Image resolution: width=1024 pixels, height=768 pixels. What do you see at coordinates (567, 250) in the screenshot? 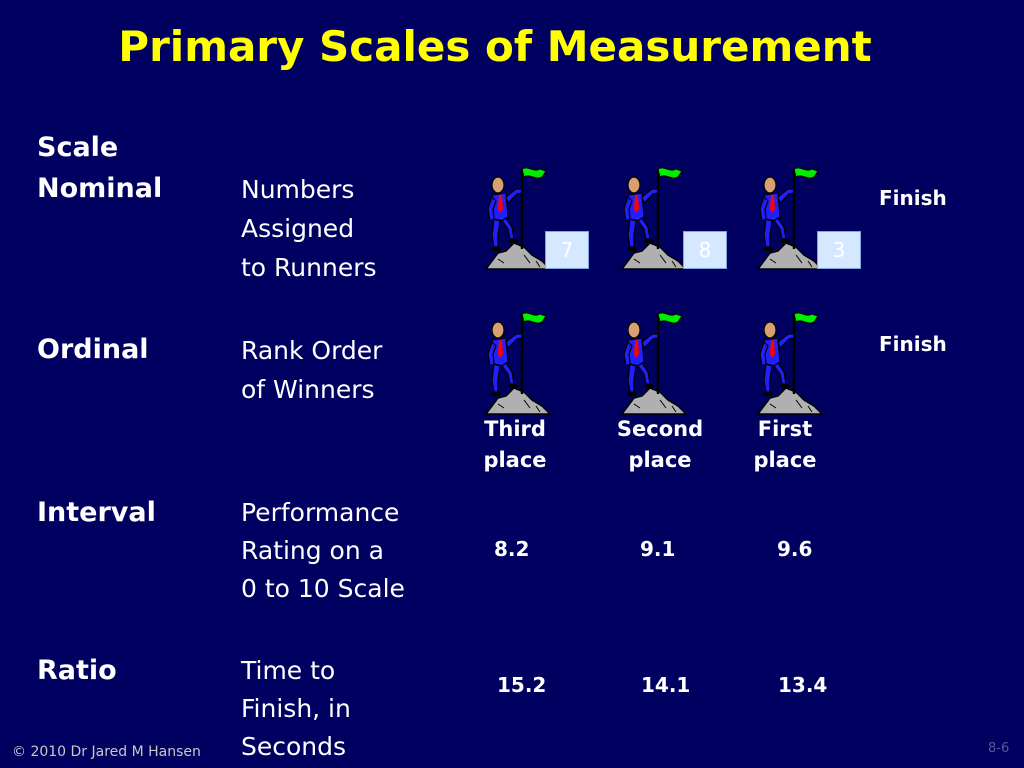
I see `runner-number-badge: 7` at bounding box center [567, 250].